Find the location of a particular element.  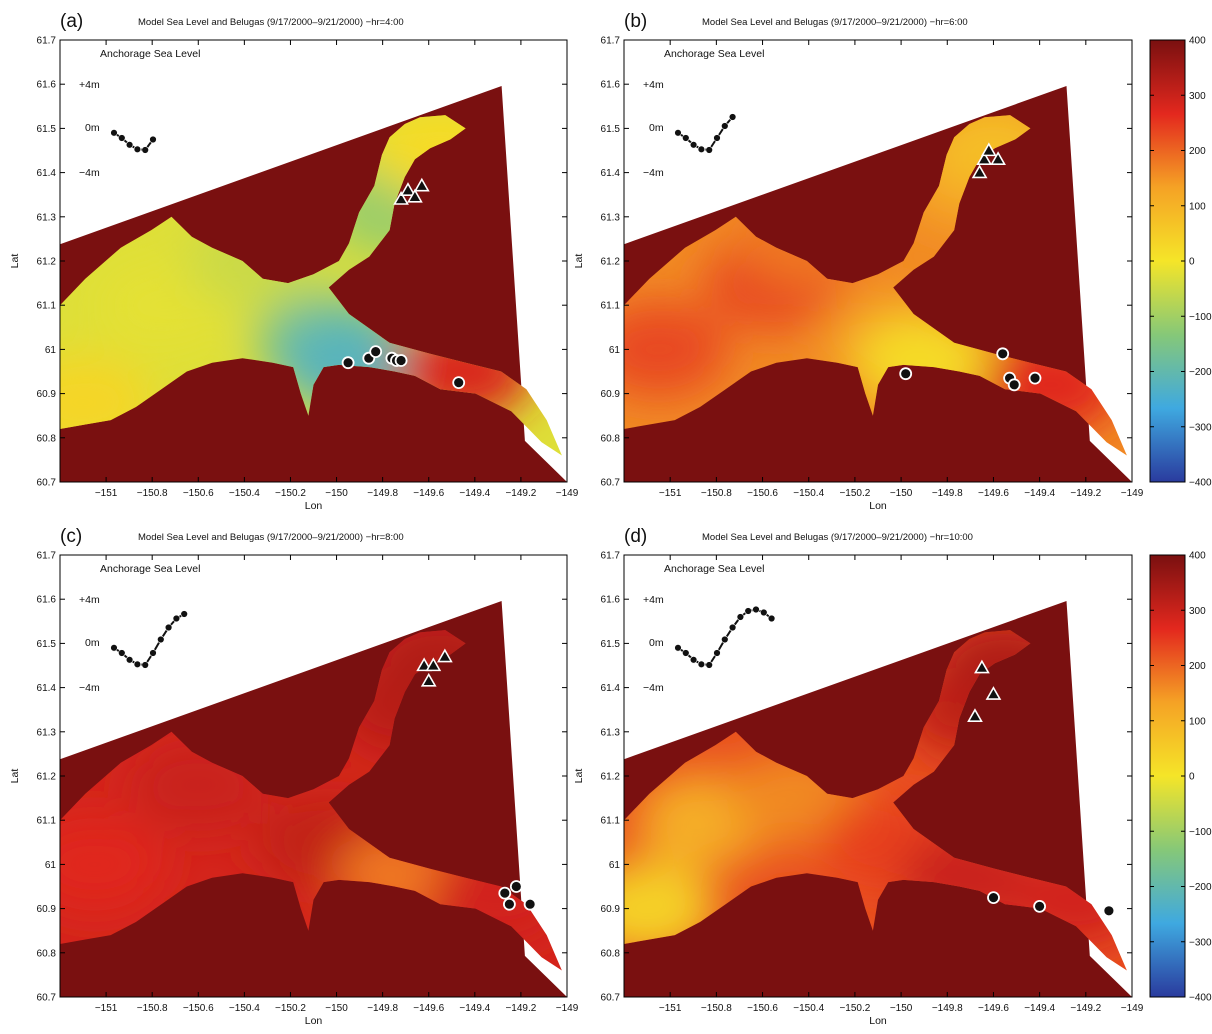

colorbar-tick-label: −400 is located at coordinates (1200, 998).